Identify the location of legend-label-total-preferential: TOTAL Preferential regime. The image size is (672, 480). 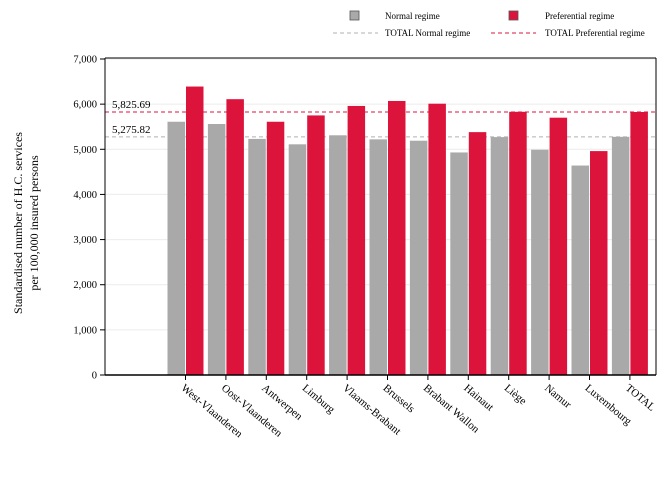
(595, 33).